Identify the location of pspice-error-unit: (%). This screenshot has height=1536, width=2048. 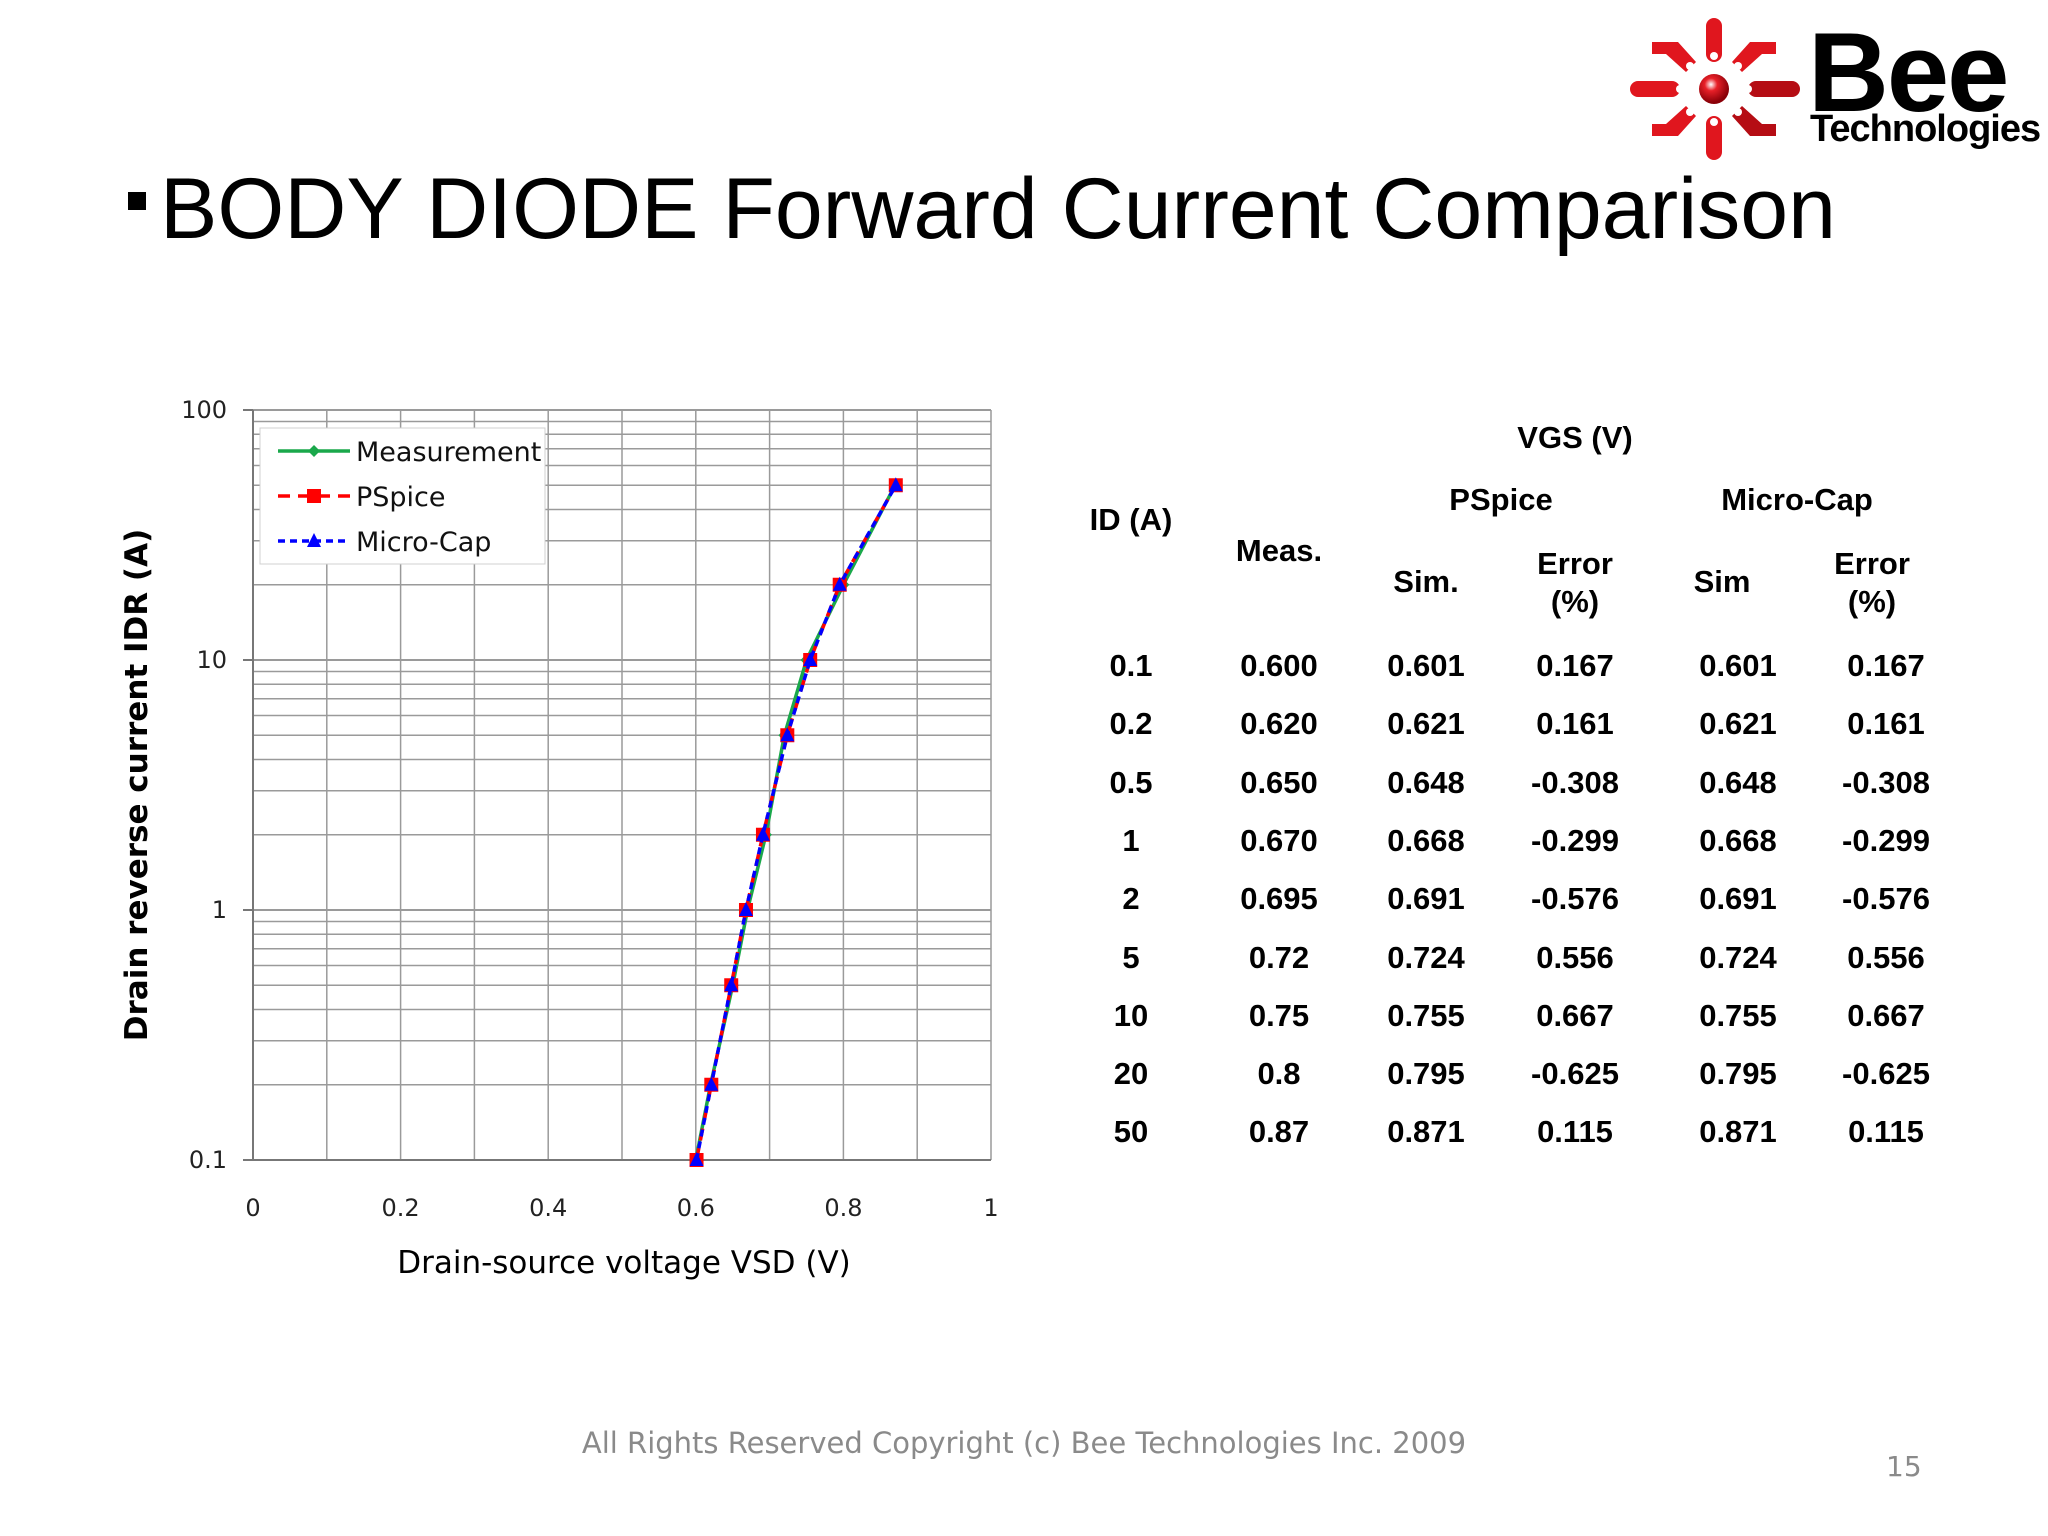
(1575, 601).